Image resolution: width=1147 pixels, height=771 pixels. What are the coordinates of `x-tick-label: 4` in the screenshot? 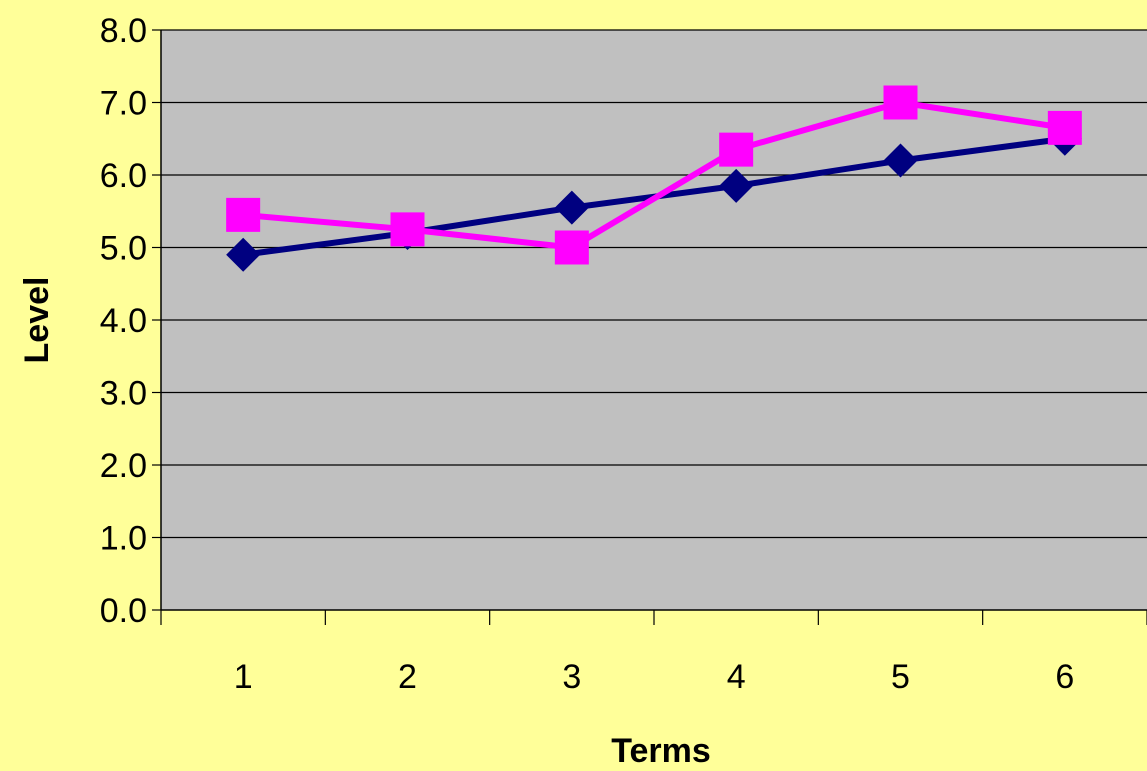 It's located at (736, 677).